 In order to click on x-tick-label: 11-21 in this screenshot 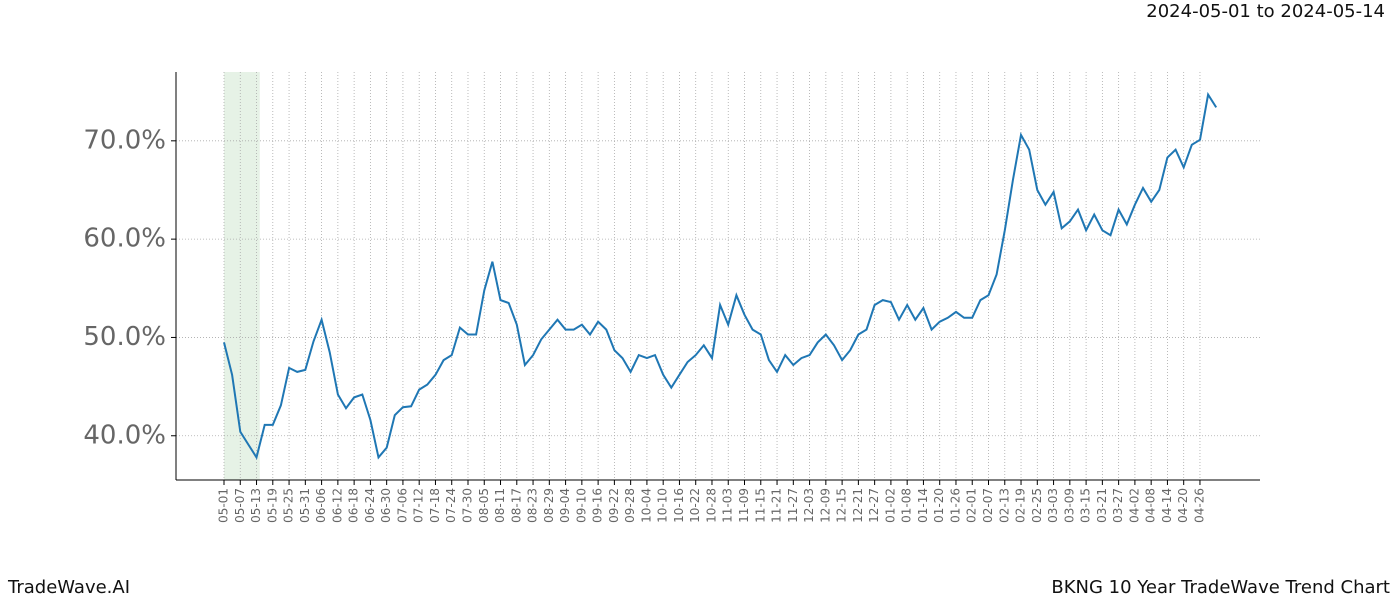, I will do `click(777, 505)`.